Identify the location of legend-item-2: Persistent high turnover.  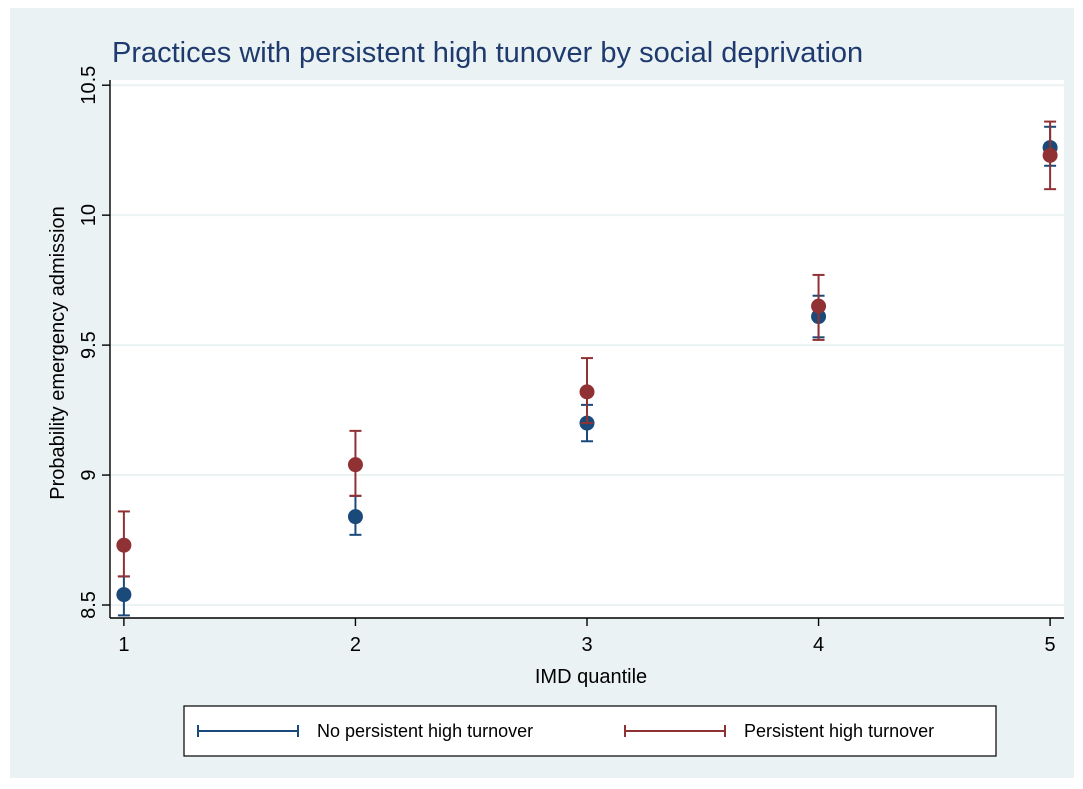
(779, 731).